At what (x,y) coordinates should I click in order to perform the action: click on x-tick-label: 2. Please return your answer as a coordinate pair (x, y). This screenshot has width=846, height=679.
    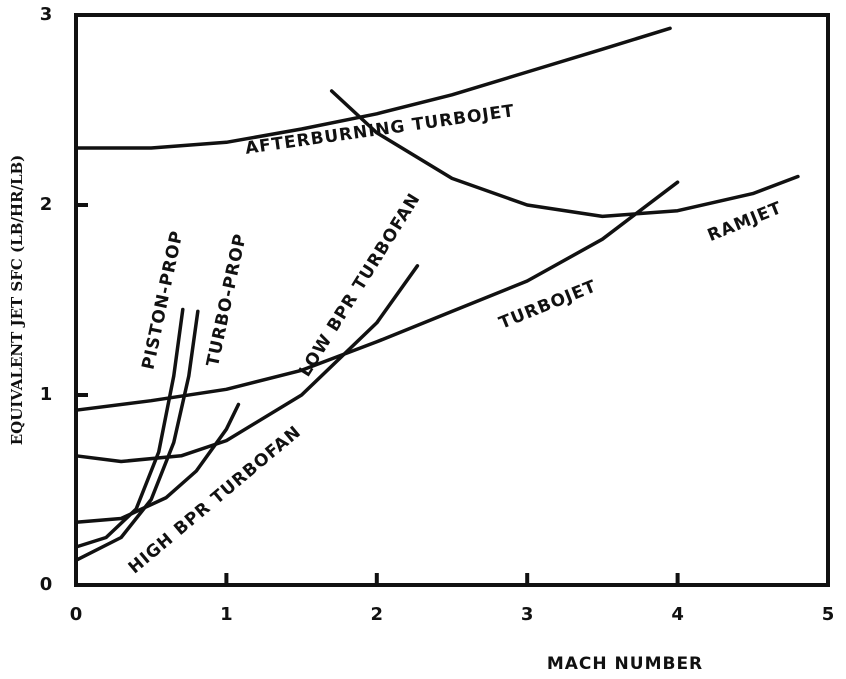
    Looking at the image, I should click on (377, 614).